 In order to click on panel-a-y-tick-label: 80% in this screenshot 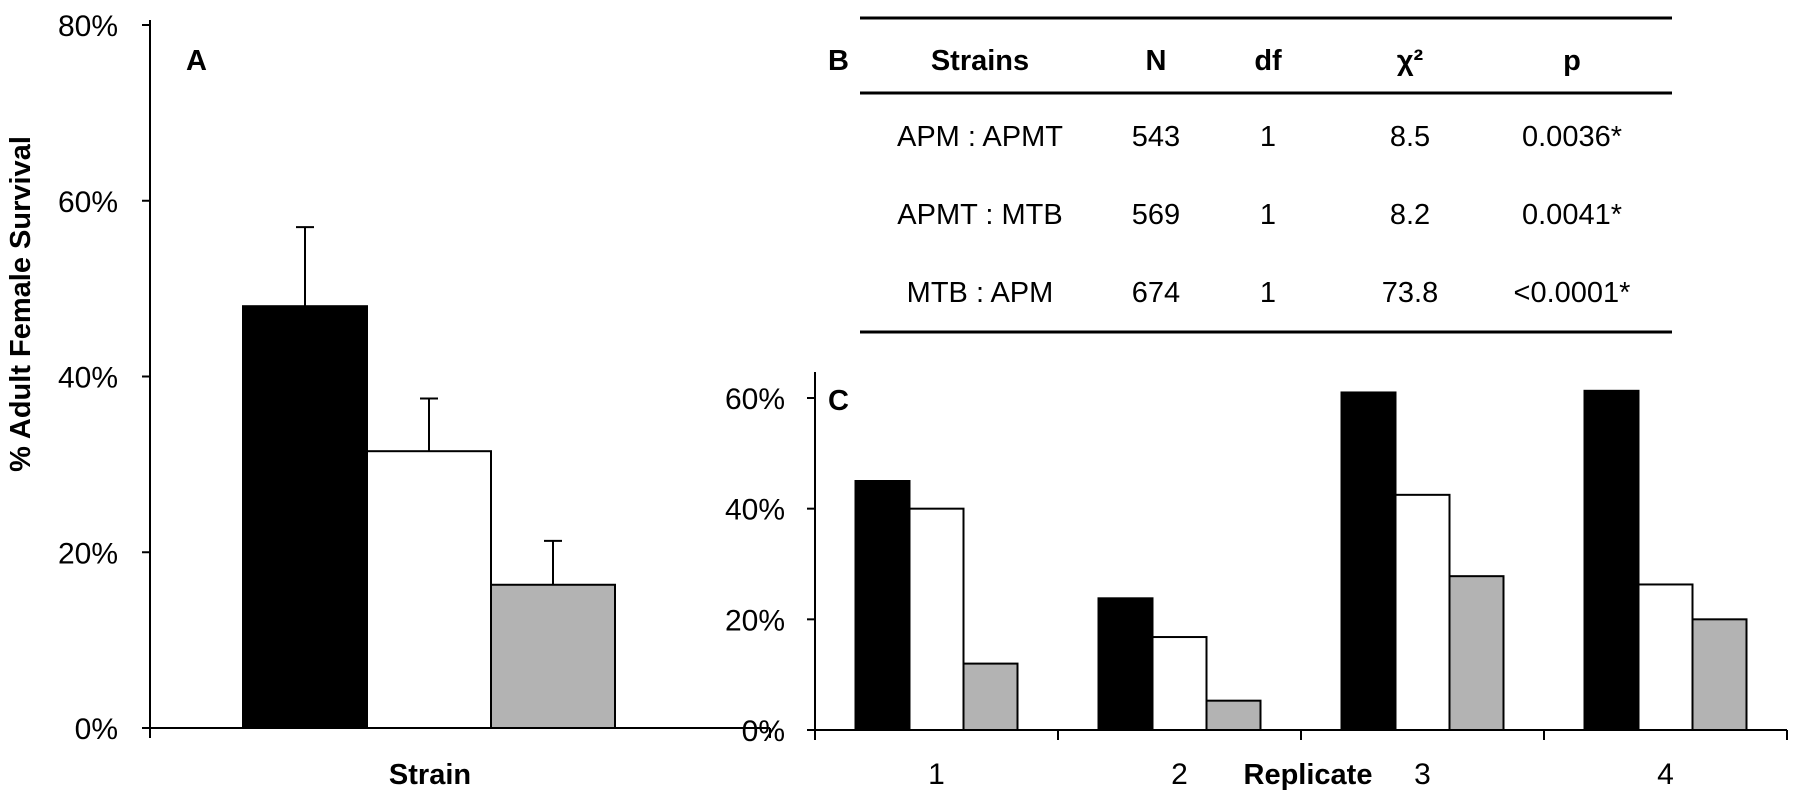, I will do `click(88, 26)`.